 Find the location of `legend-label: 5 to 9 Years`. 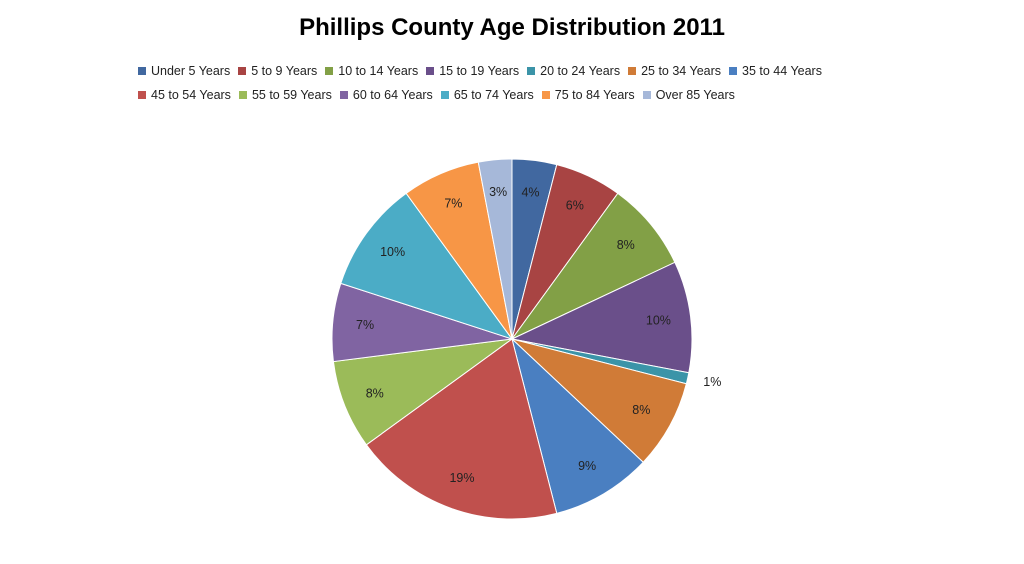

legend-label: 5 to 9 Years is located at coordinates (284, 71).